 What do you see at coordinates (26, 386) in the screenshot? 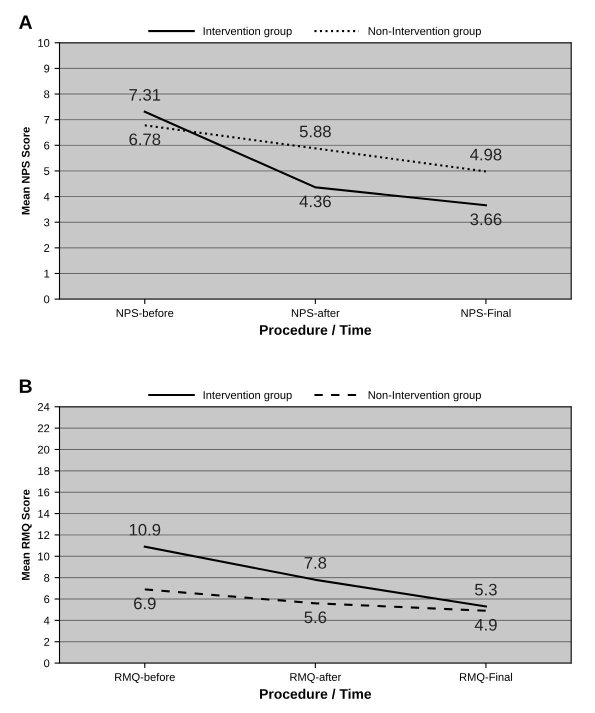
I see `chart-title: B` at bounding box center [26, 386].